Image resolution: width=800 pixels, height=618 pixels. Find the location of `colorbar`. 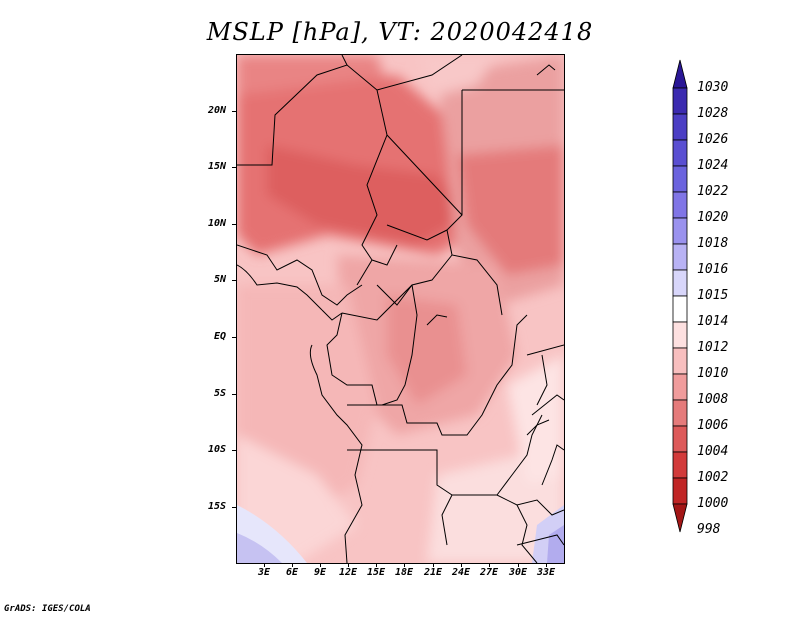

colorbar is located at coordinates (680, 296).